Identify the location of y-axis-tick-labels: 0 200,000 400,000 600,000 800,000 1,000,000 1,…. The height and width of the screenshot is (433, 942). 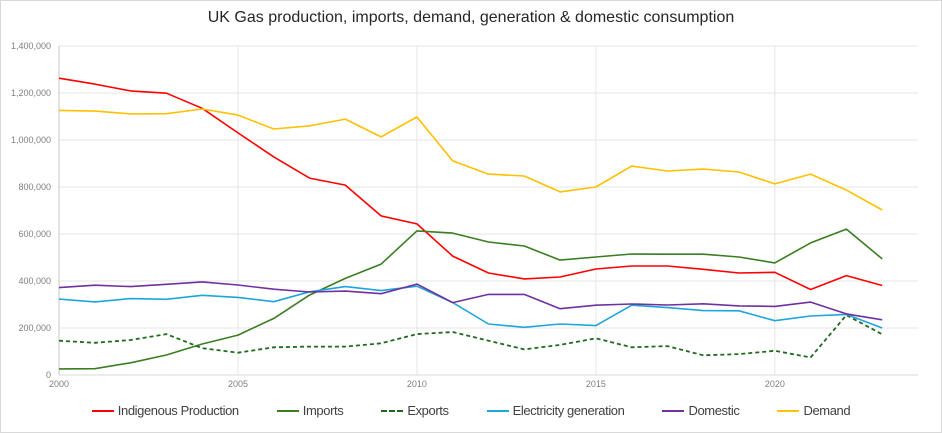
(31, 210).